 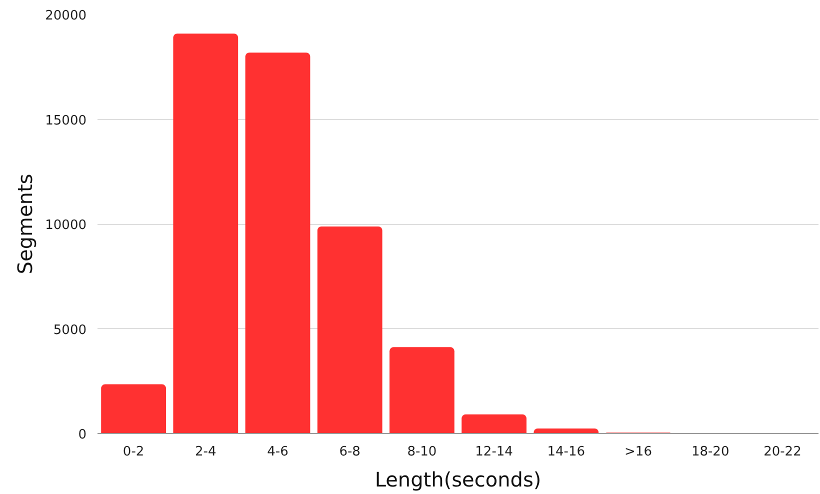 What do you see at coordinates (494, 452) in the screenshot?
I see `x-tick-label: 12-14` at bounding box center [494, 452].